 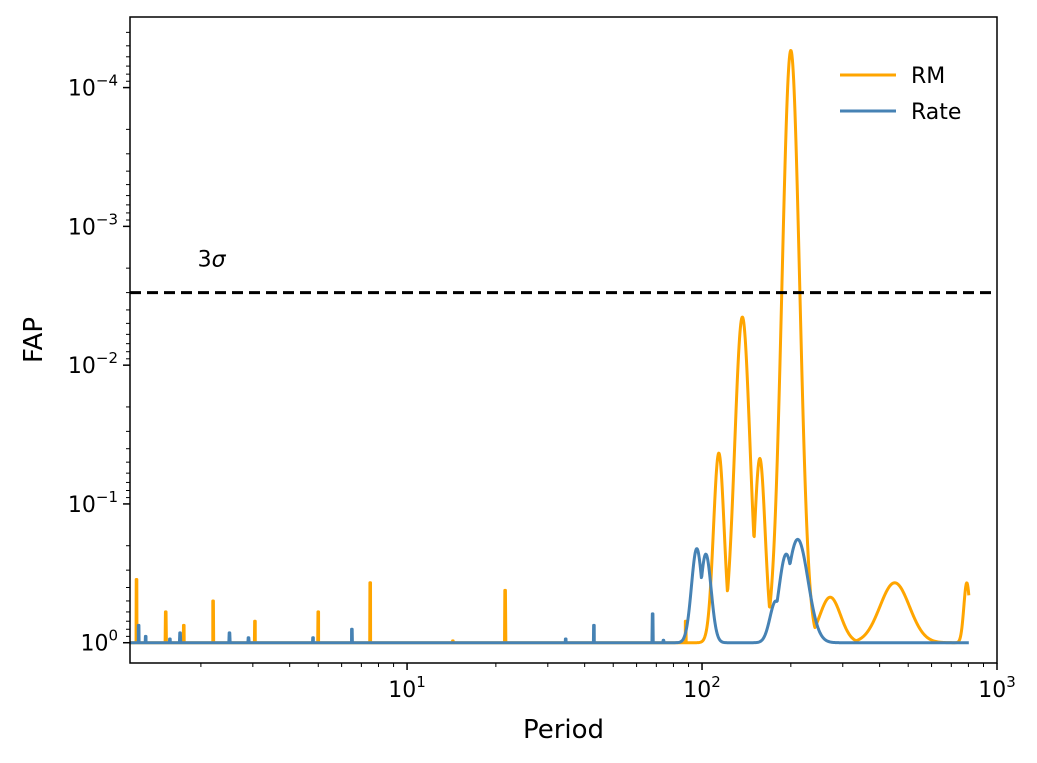 I want to click on x-tick-label: 10¹, so click(x=407, y=688).